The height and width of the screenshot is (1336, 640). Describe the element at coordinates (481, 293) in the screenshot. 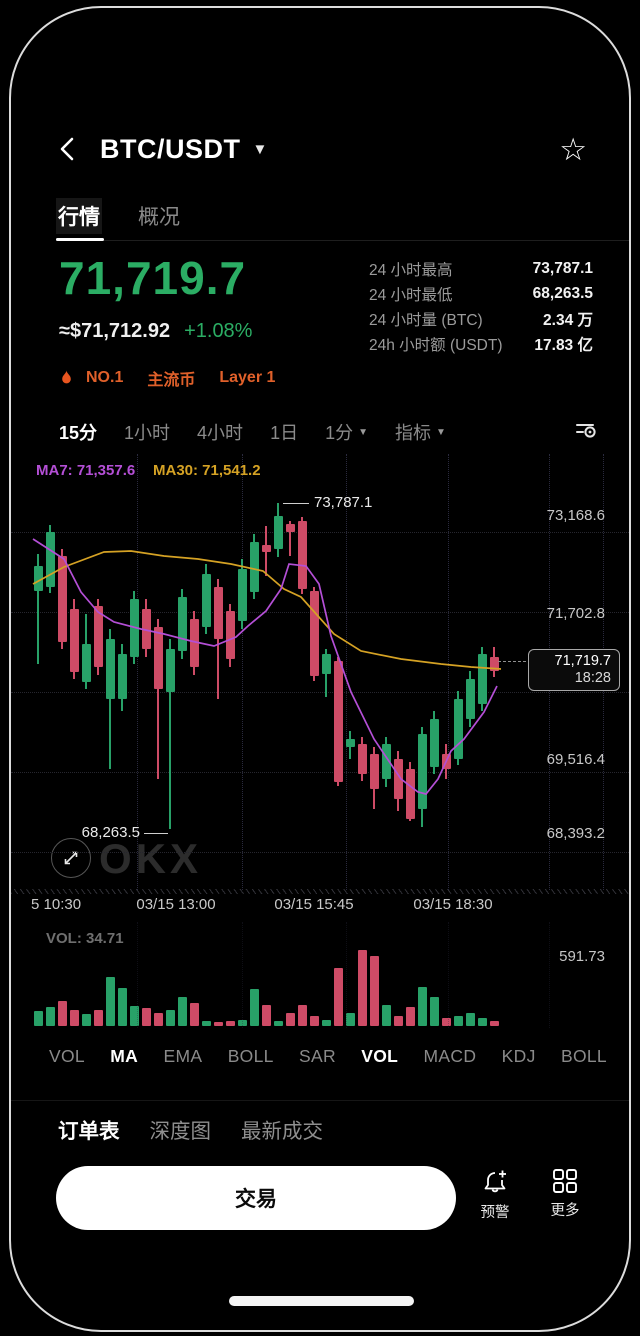

I see `stat-row-1: 24 小时最低 68,263.5` at that location.